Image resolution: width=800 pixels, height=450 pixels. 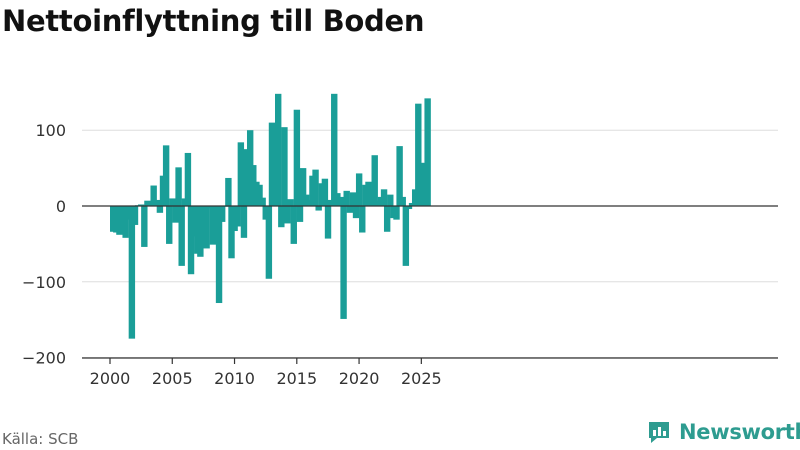 What do you see at coordinates (110, 378) in the screenshot?
I see `x-tick-label: 2000` at bounding box center [110, 378].